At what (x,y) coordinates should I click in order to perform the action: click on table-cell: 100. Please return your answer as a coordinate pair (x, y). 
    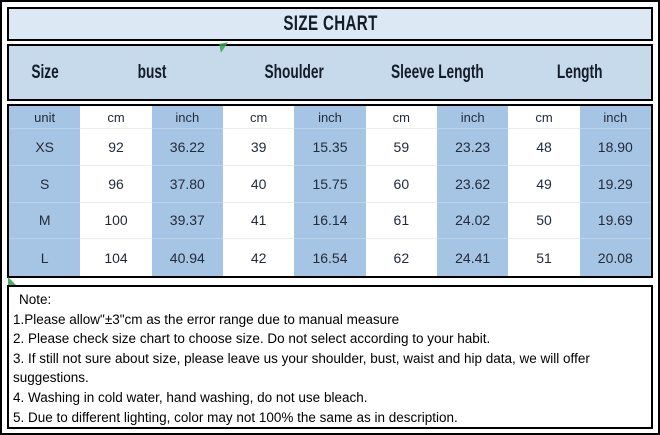
    Looking at the image, I should click on (116, 221).